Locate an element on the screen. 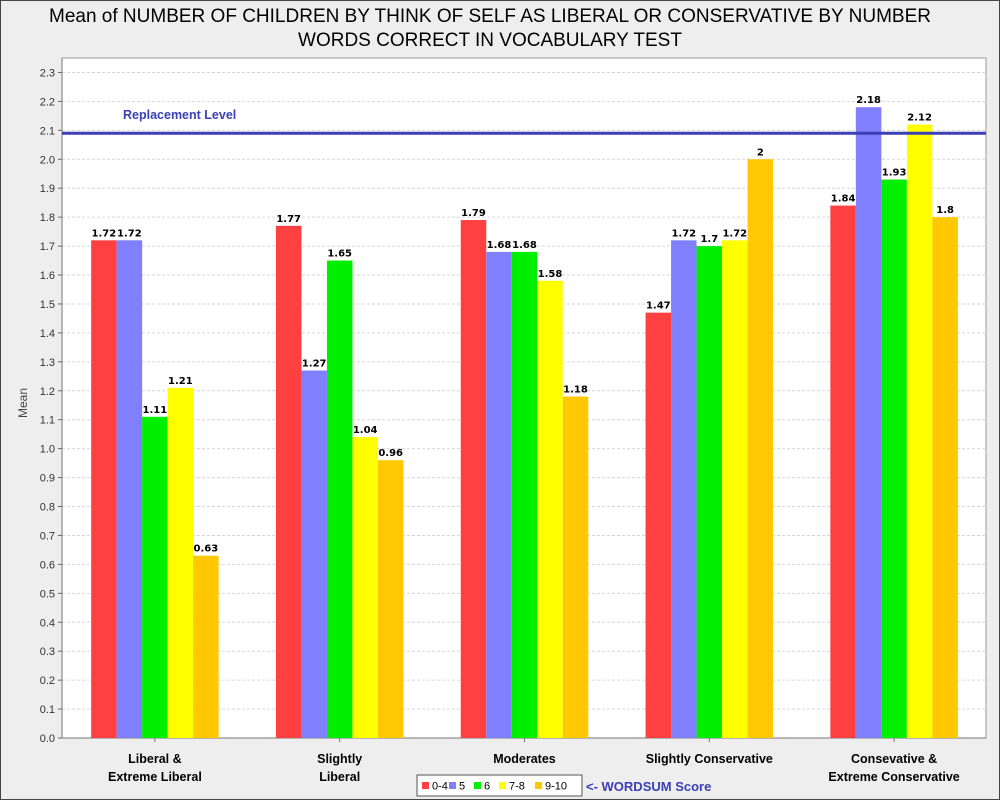 This screenshot has height=800, width=1000. y-tick-label: 1.3 is located at coordinates (47, 363).